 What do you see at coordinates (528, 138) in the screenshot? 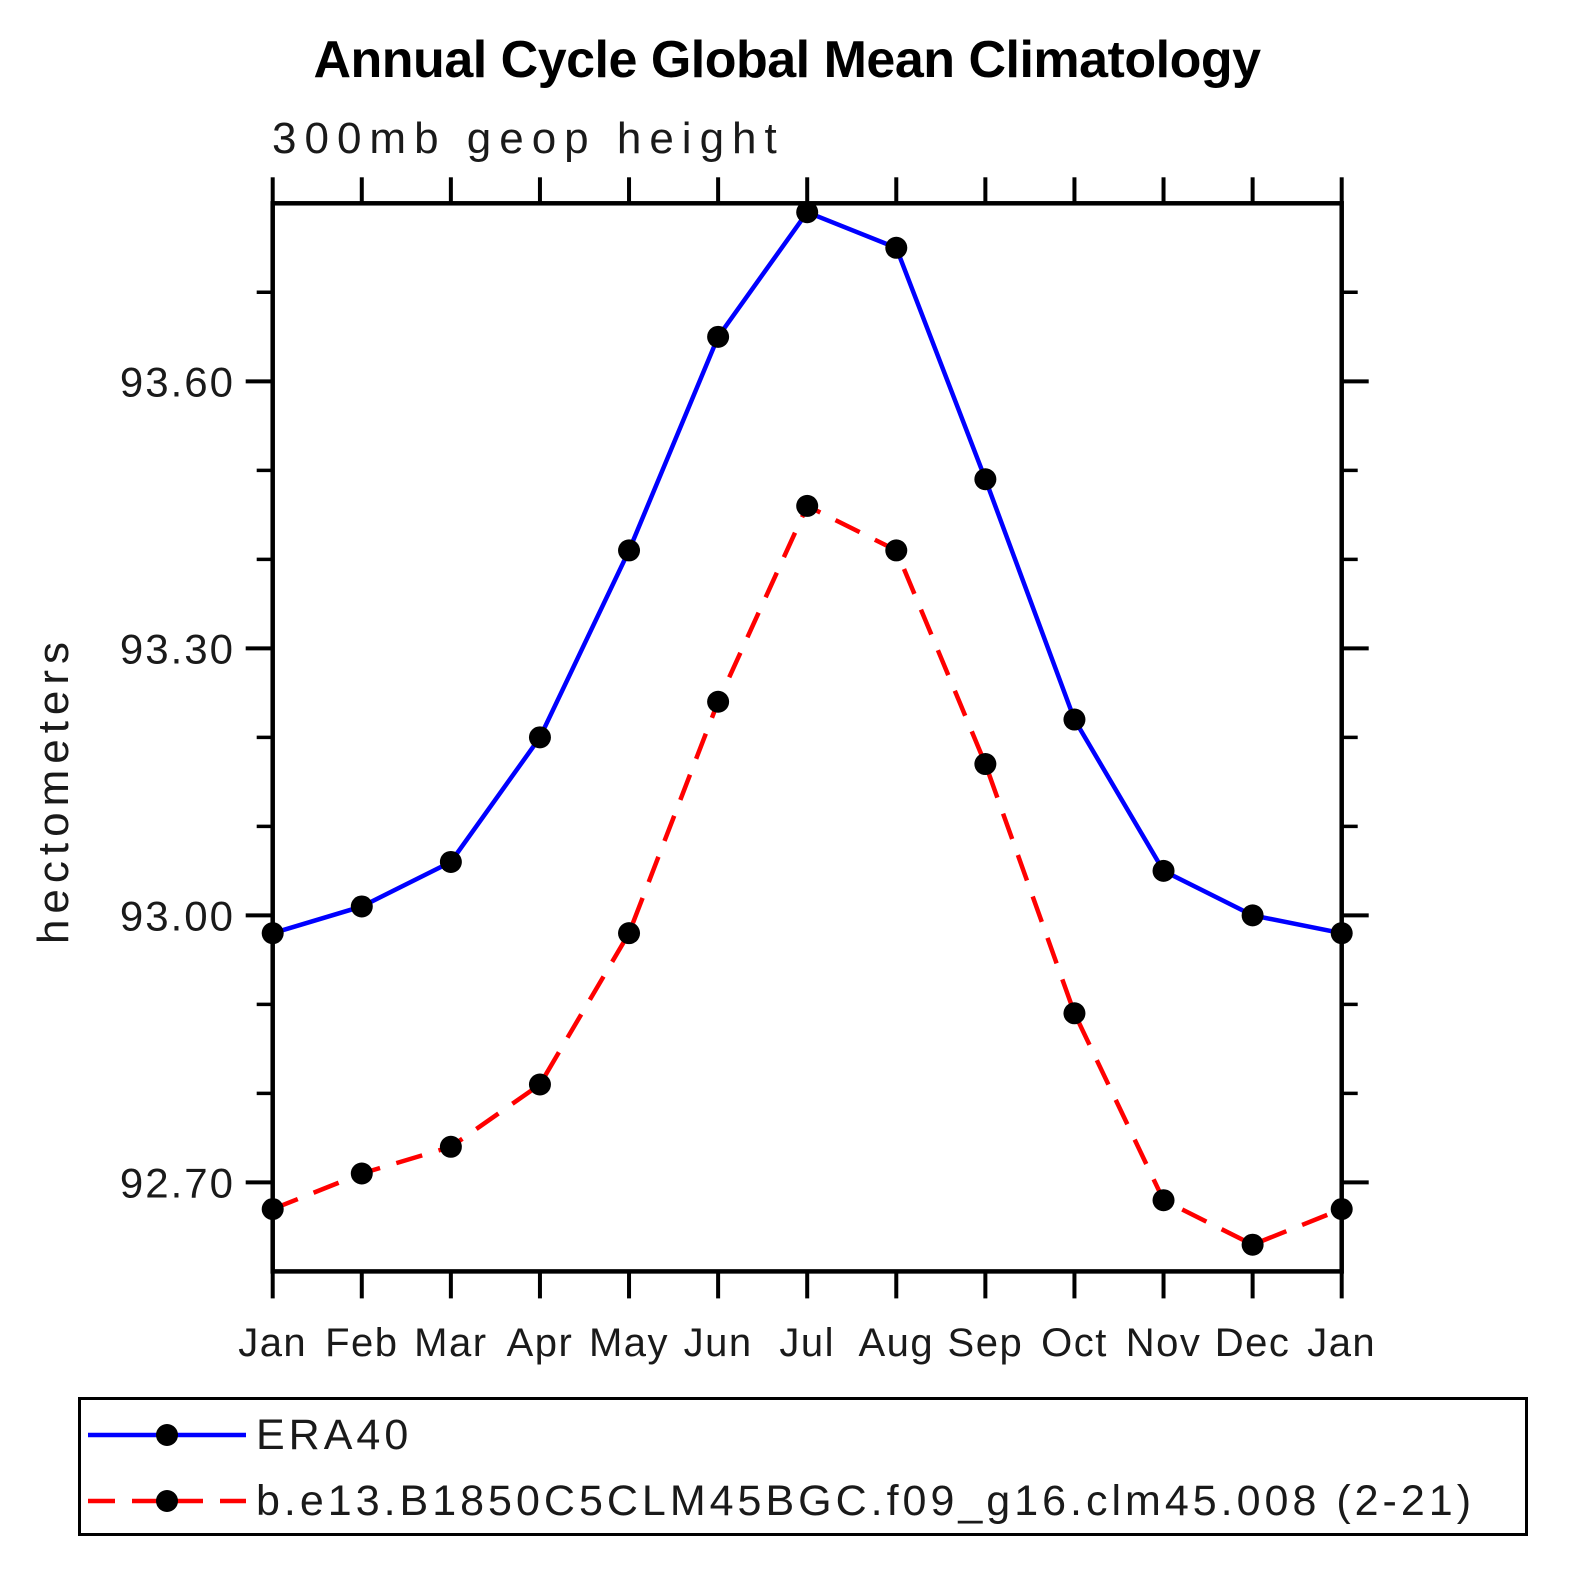
I see `chart-subtitle: 300mb geop height` at bounding box center [528, 138].